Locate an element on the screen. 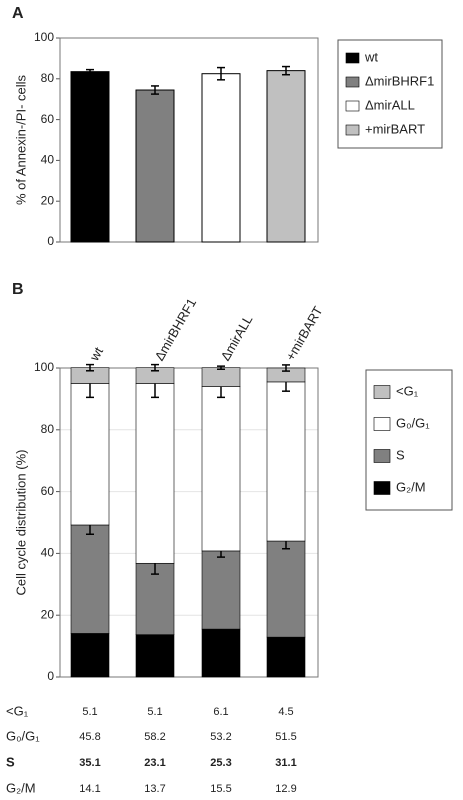  table-cell: 35.1 is located at coordinates (89, 763).